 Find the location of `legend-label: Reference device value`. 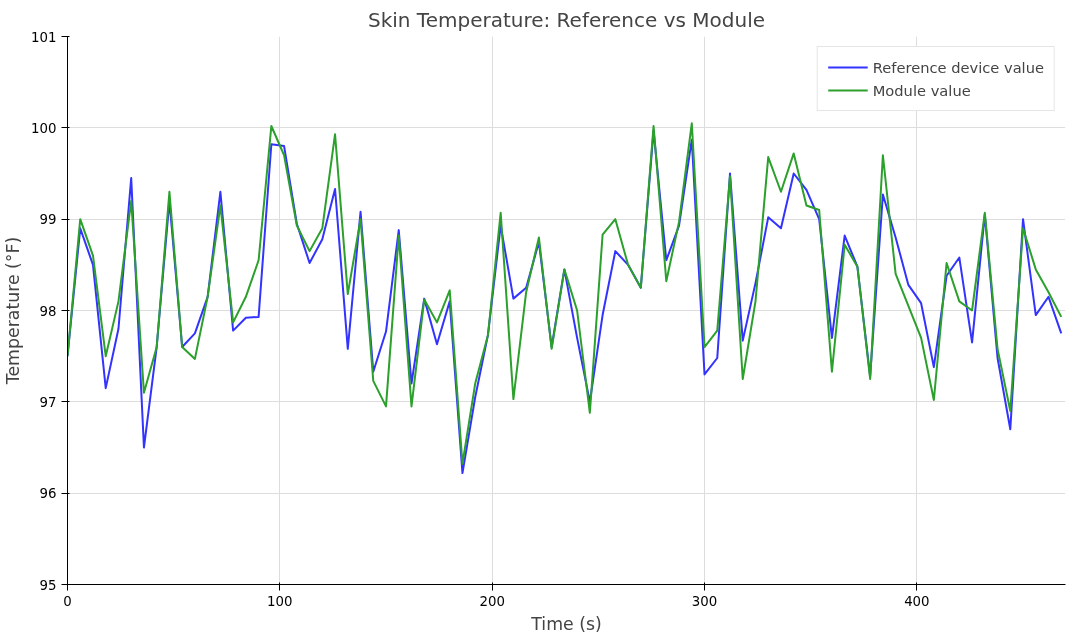

legend-label: Reference device value is located at coordinates (958, 67).